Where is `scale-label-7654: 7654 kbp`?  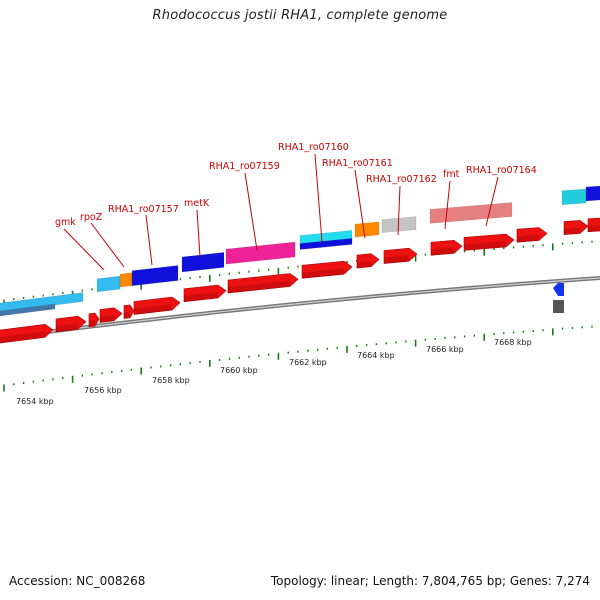 scale-label-7654: 7654 kbp is located at coordinates (35, 401).